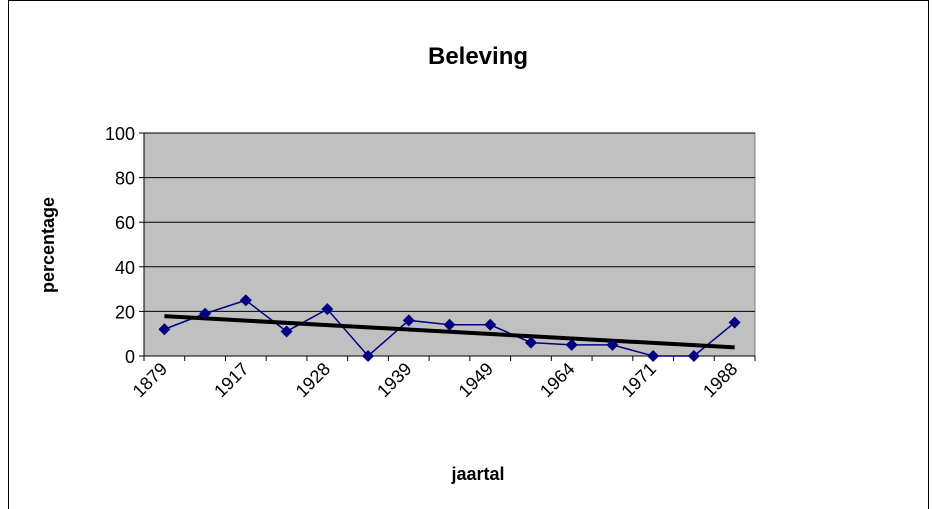  I want to click on y-tick-label: 60, so click(125, 223).